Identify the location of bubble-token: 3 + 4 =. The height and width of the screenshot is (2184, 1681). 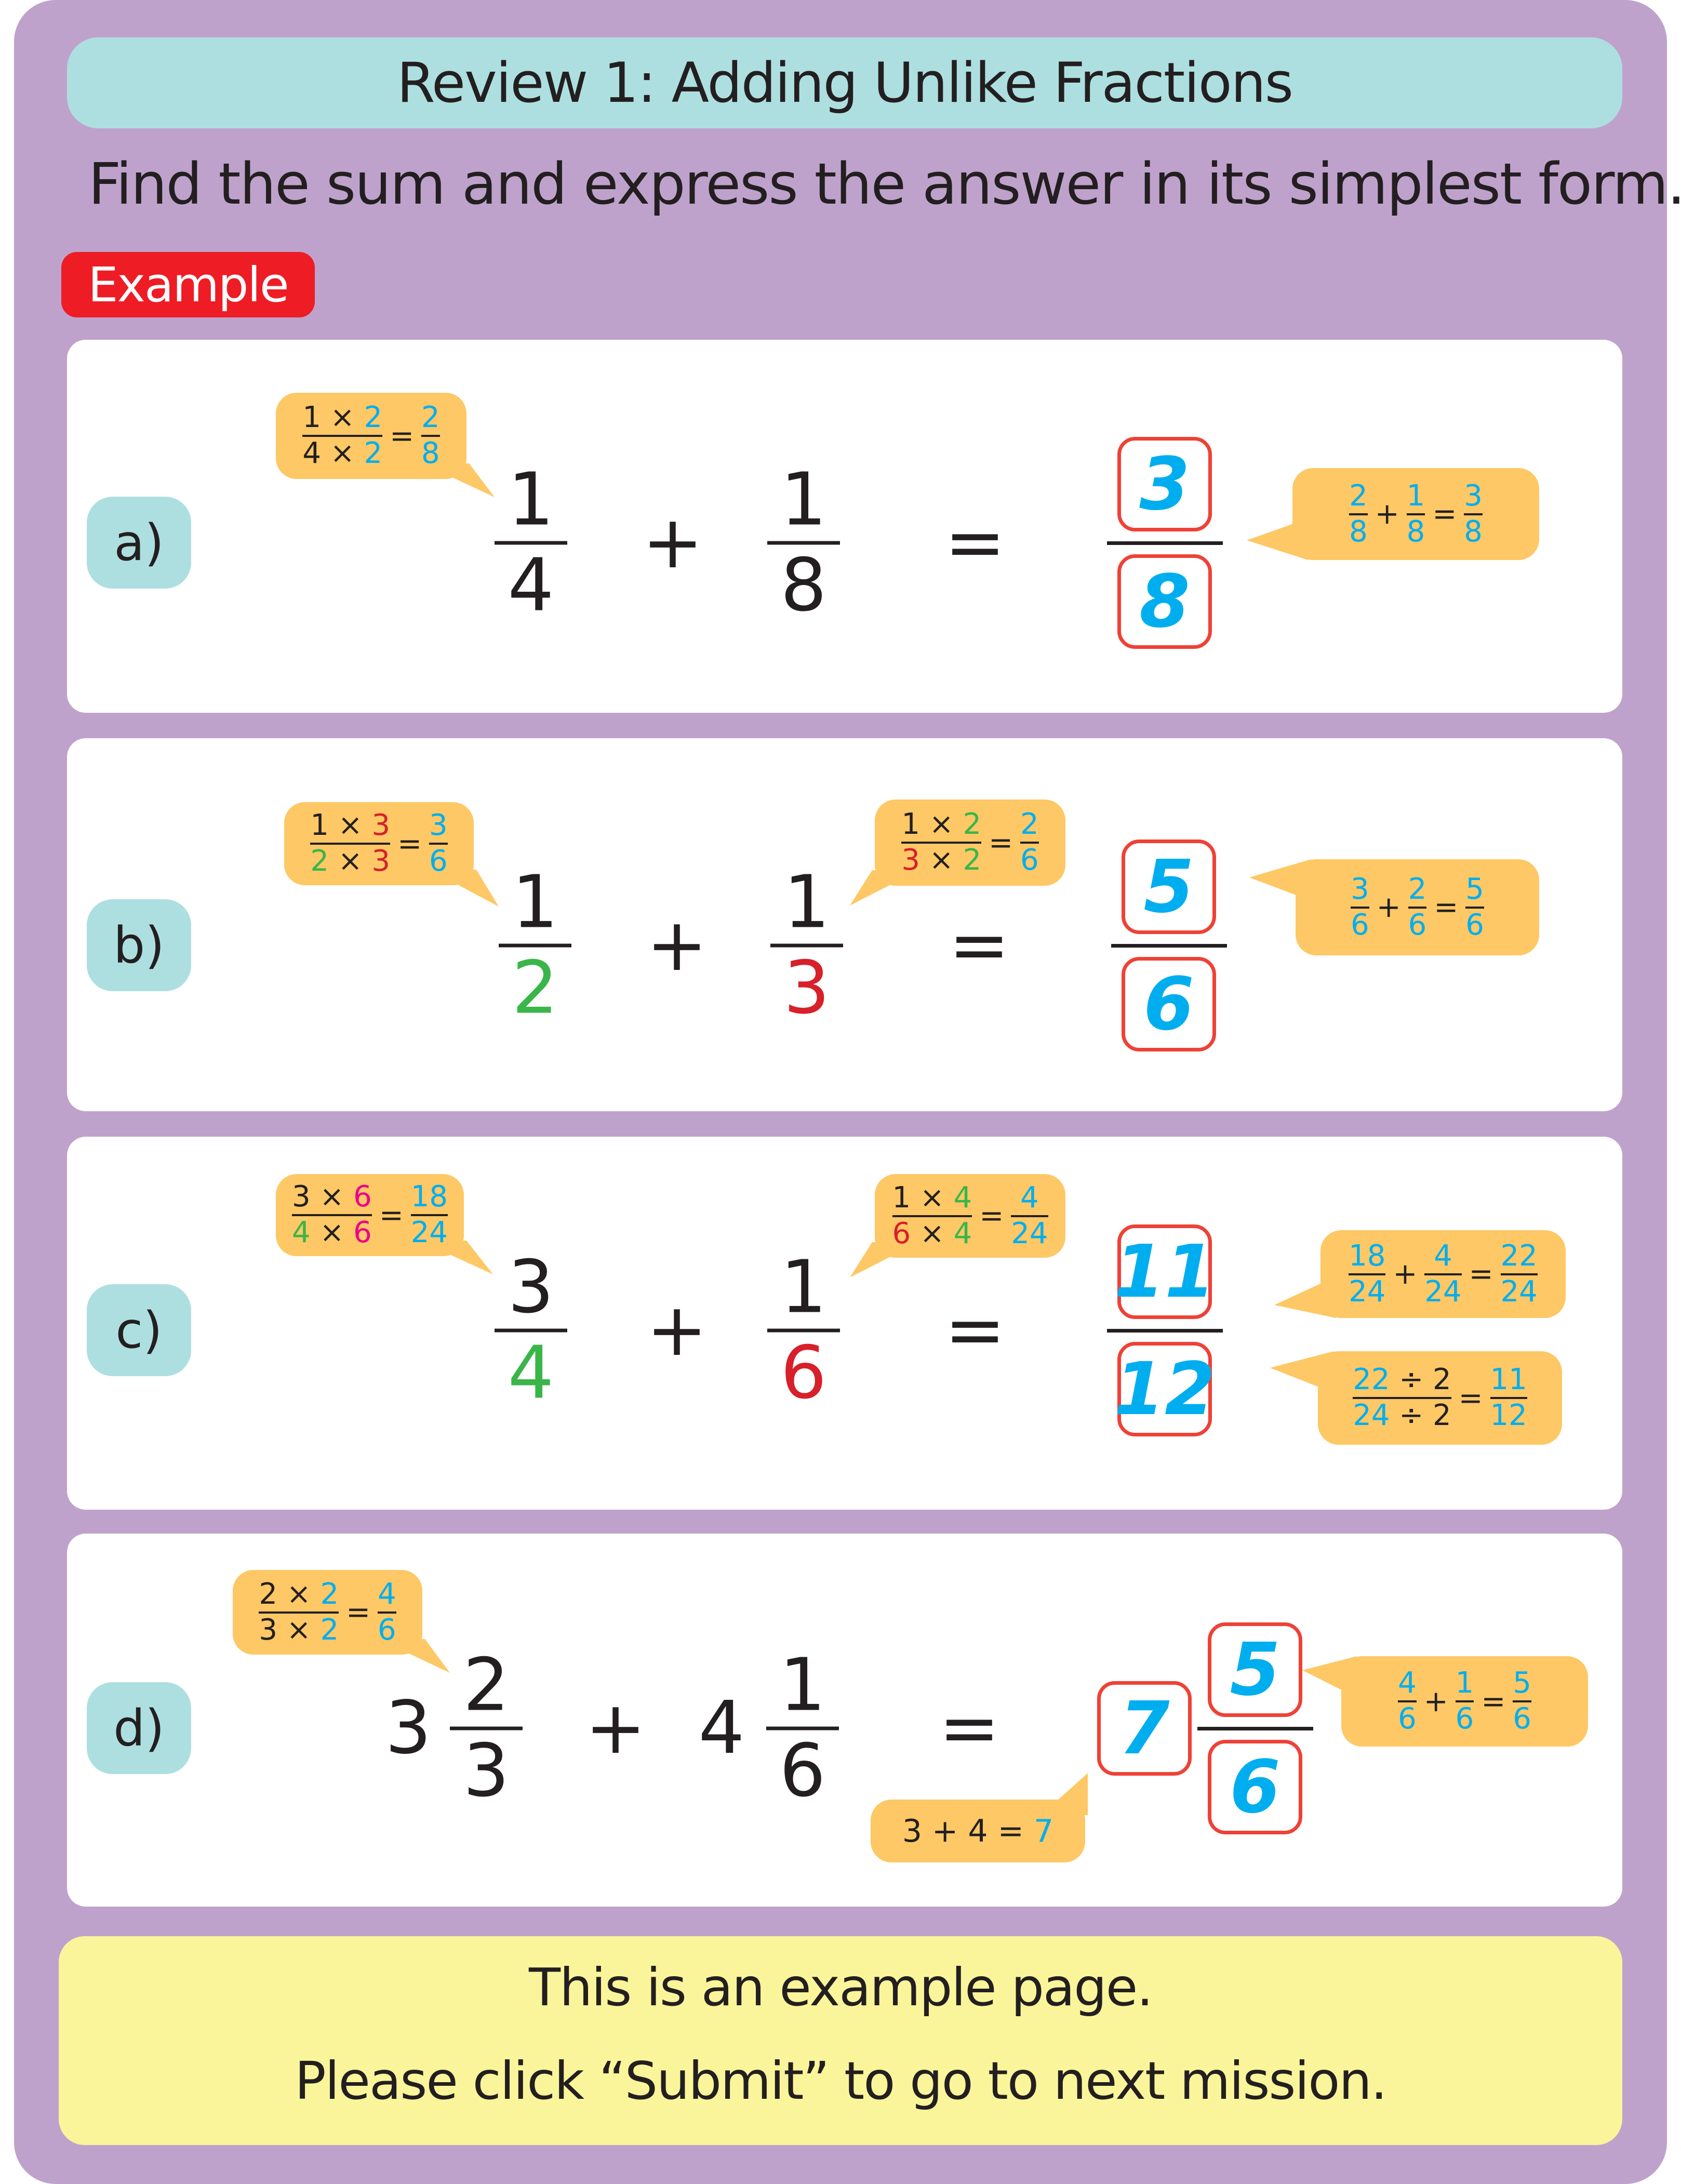
(968, 1831).